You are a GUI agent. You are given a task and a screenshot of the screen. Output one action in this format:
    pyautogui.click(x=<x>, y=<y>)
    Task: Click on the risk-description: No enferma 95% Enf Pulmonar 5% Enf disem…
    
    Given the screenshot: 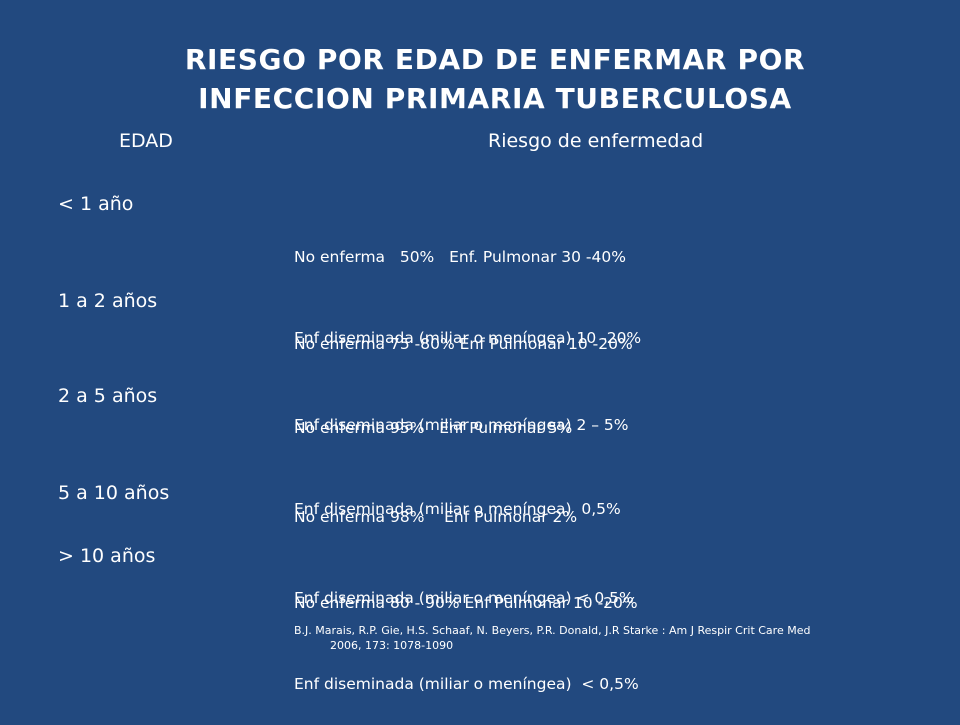 What is the action you would take?
    pyautogui.click(x=457, y=455)
    